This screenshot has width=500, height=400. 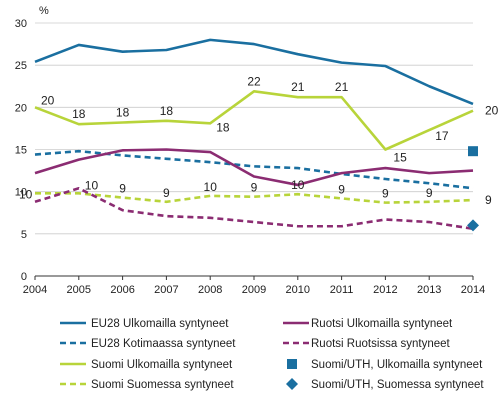 What do you see at coordinates (473, 151) in the screenshot?
I see `uth-square-marker` at bounding box center [473, 151].